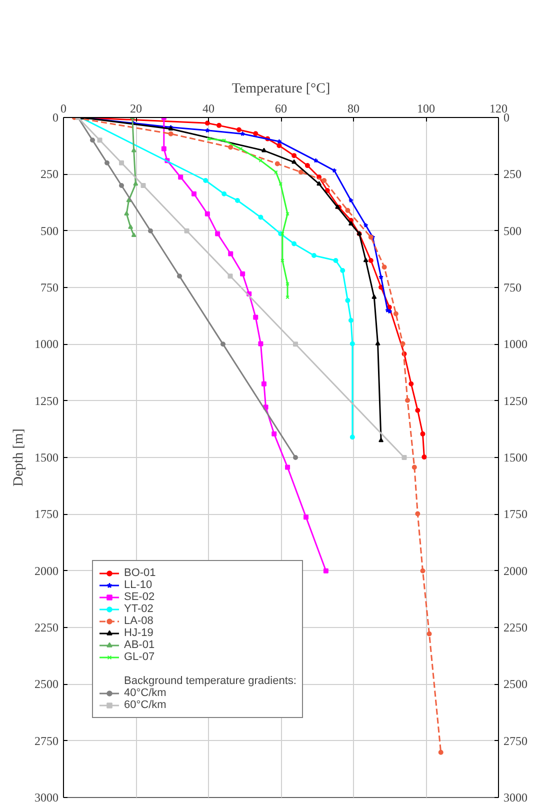 The width and height of the screenshot is (554, 803). What do you see at coordinates (426, 109) in the screenshot?
I see `x-tick-label: 100` at bounding box center [426, 109].